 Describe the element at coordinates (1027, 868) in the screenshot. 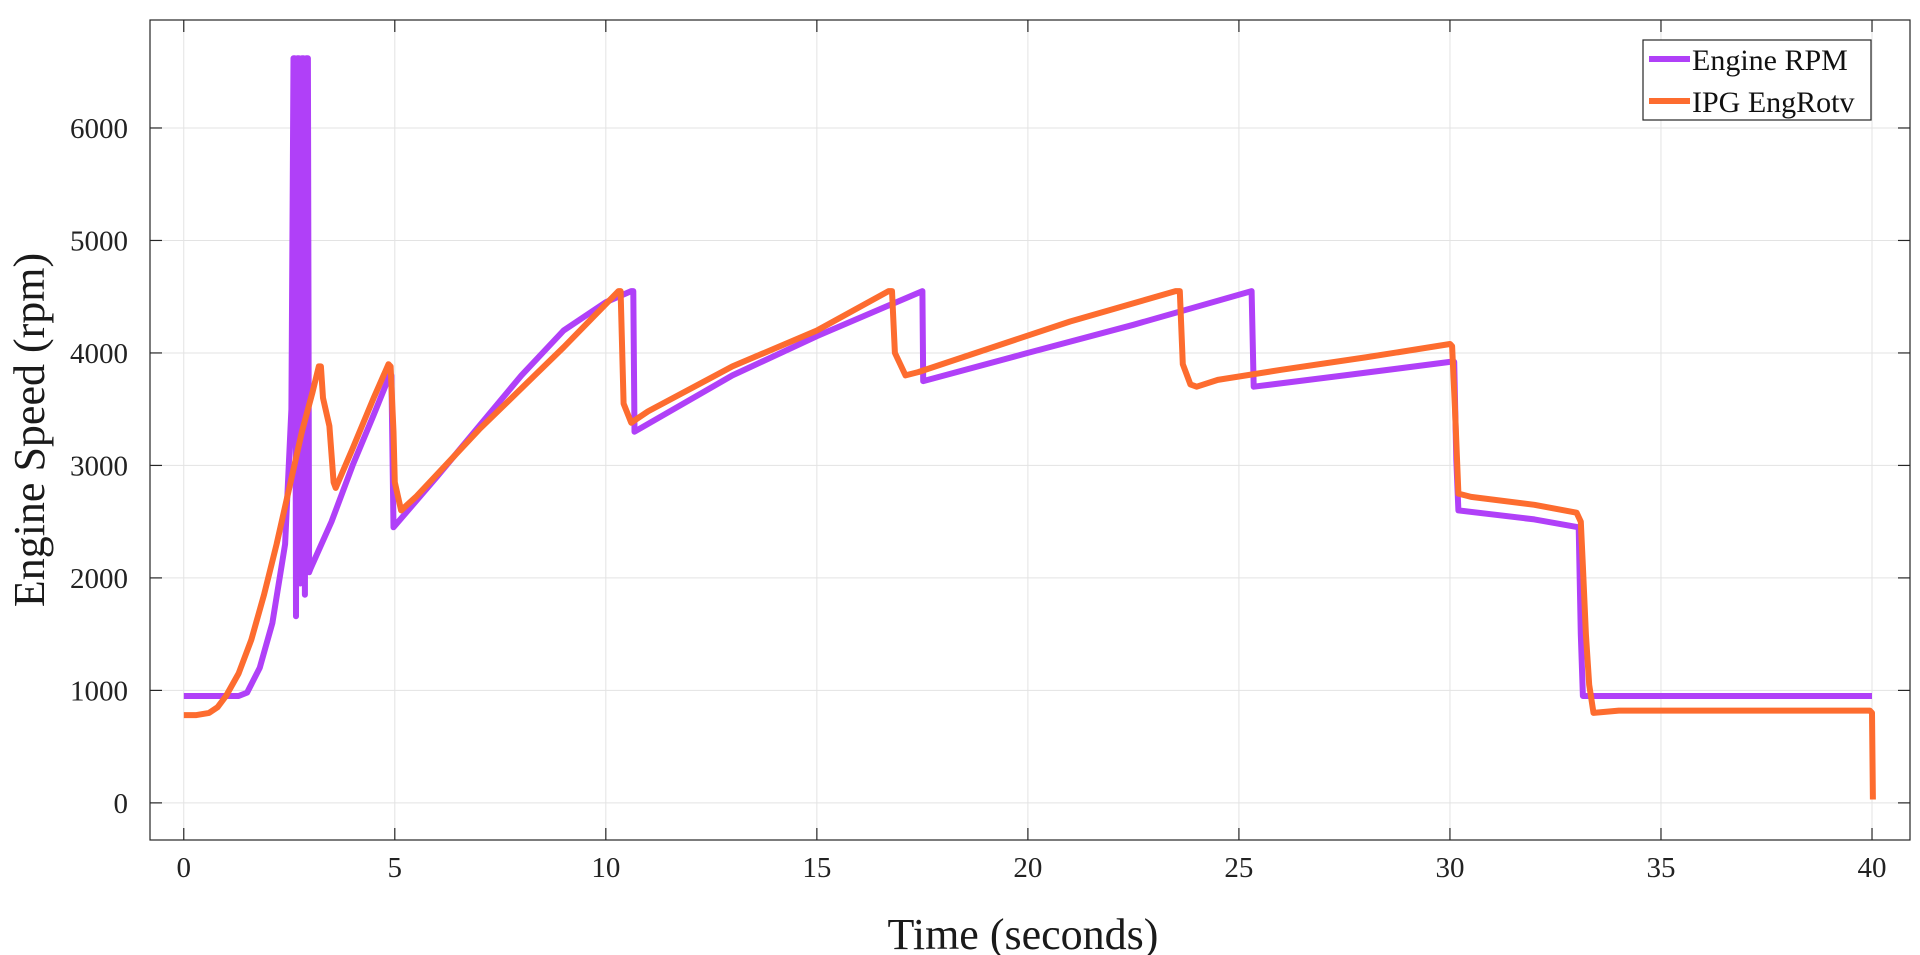

I see `x-tick-label: 20` at that location.